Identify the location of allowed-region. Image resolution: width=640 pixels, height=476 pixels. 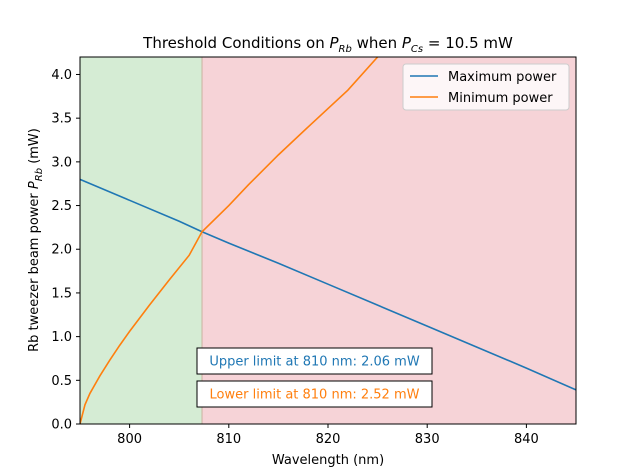
(141, 240).